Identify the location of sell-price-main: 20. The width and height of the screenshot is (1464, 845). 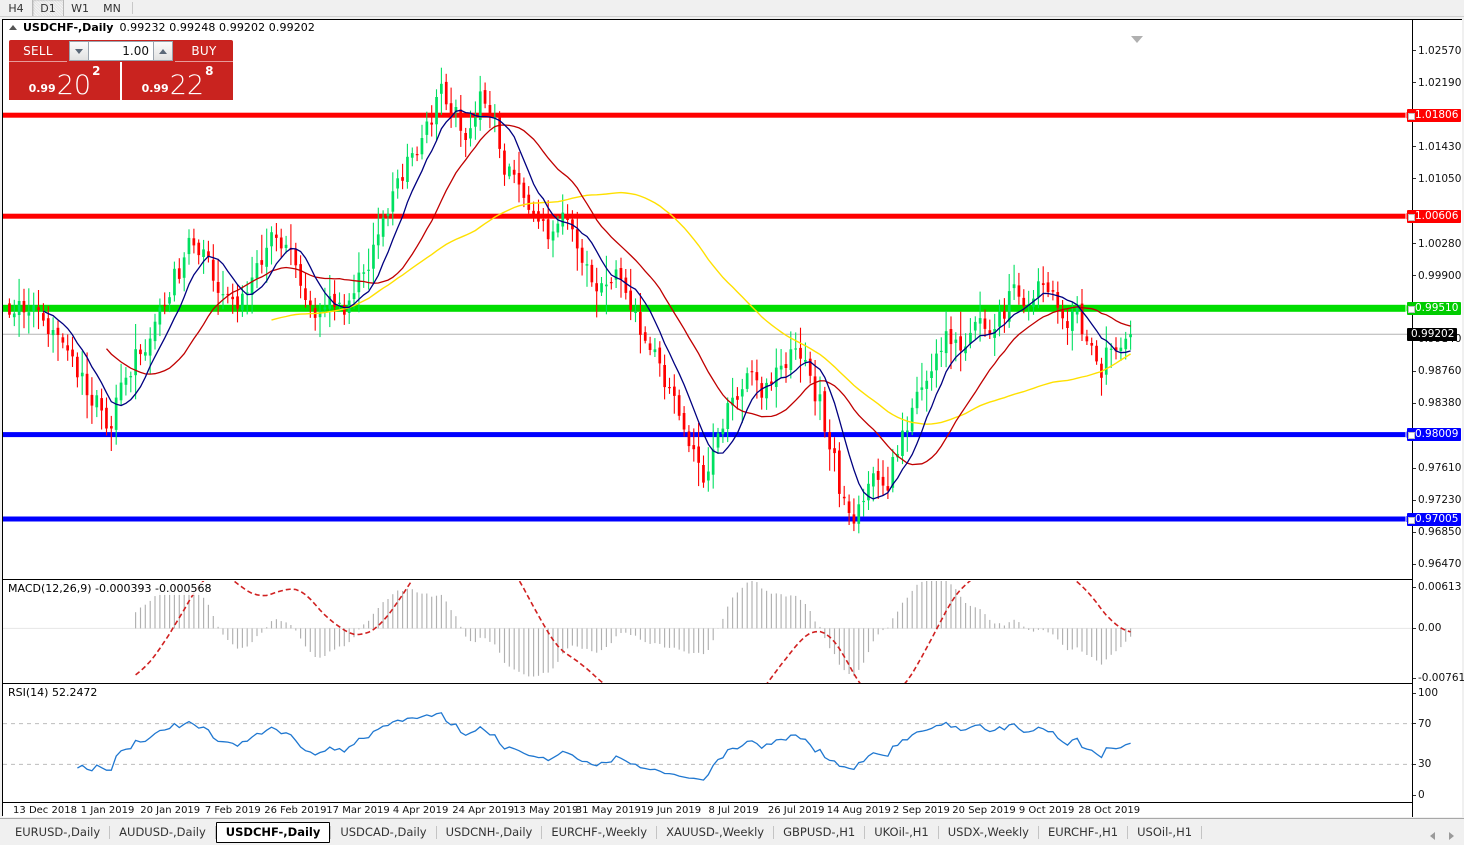
(74, 85).